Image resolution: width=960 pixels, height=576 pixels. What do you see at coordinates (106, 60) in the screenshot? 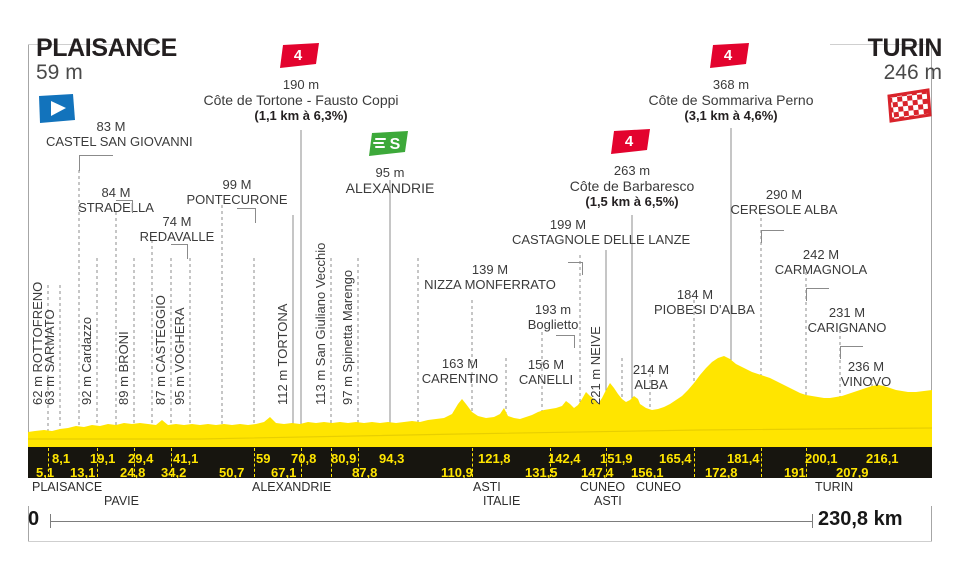
I see `start-terminus-block: PLAISANCE 59 m` at bounding box center [106, 60].